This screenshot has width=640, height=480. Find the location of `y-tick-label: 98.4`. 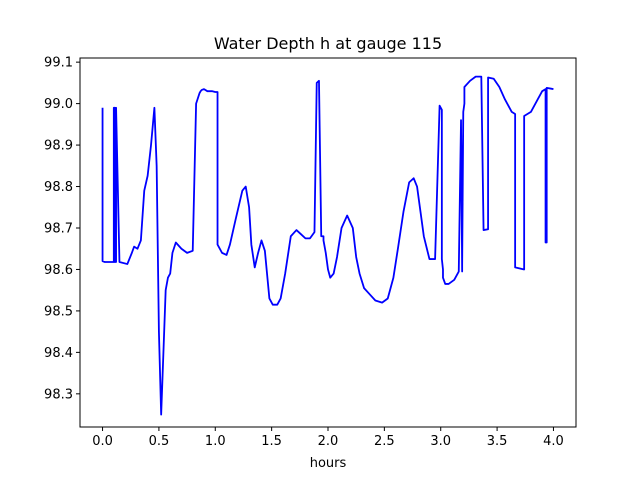

y-tick-label: 98.4 is located at coordinates (58, 353).